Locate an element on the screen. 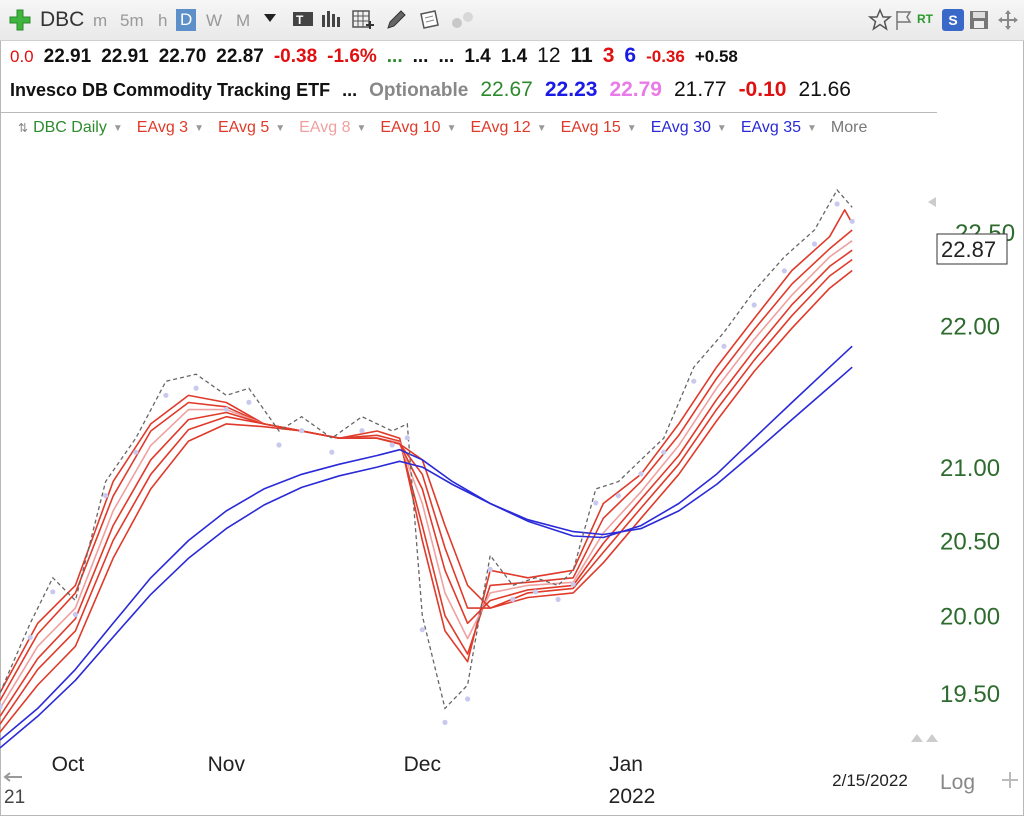 This screenshot has height=816, width=1024. legend-label: EAvg 30 is located at coordinates (680, 127).